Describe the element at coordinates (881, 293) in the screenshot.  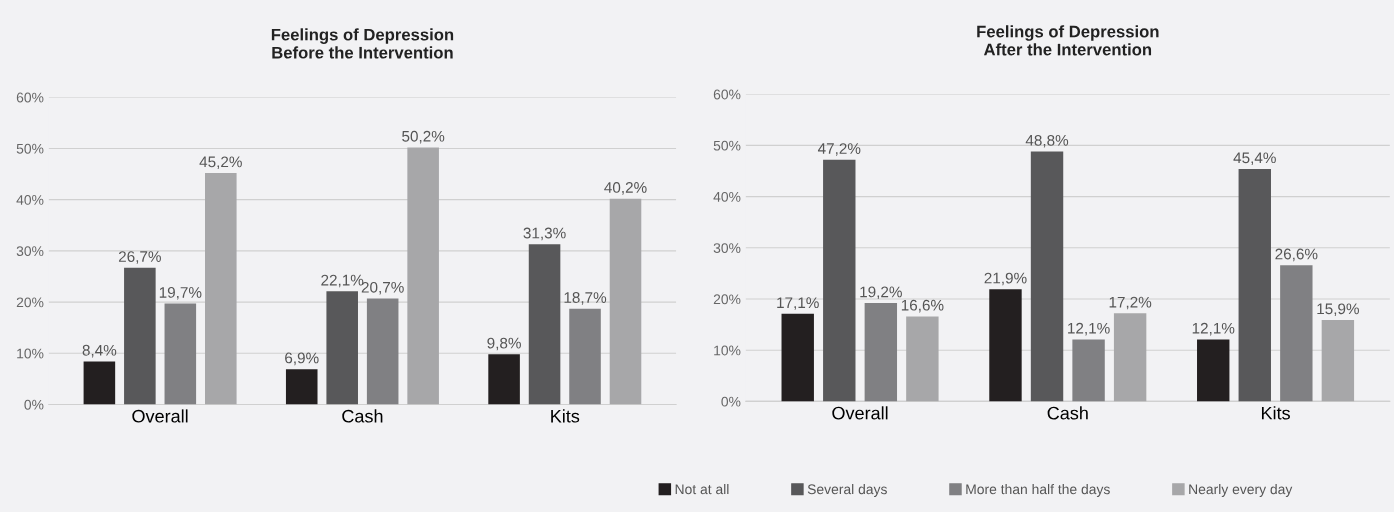
I see `data-label: 19,2%` at that location.